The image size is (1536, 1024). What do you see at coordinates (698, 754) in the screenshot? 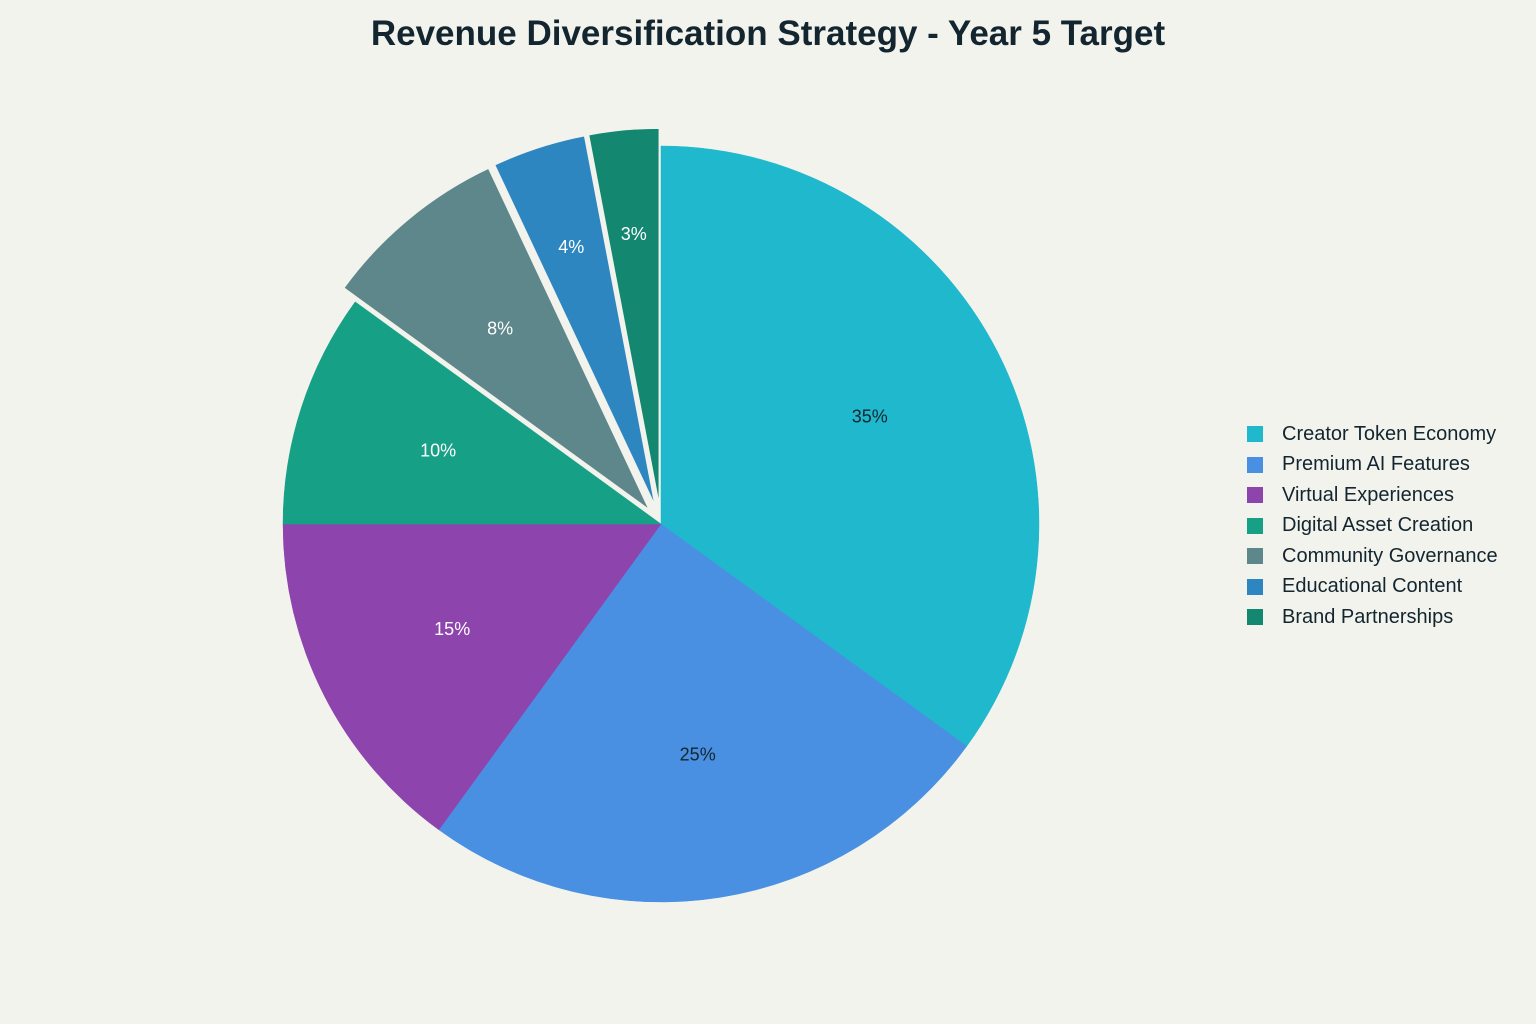
I see `pie-slice-label-1: 25%` at bounding box center [698, 754].